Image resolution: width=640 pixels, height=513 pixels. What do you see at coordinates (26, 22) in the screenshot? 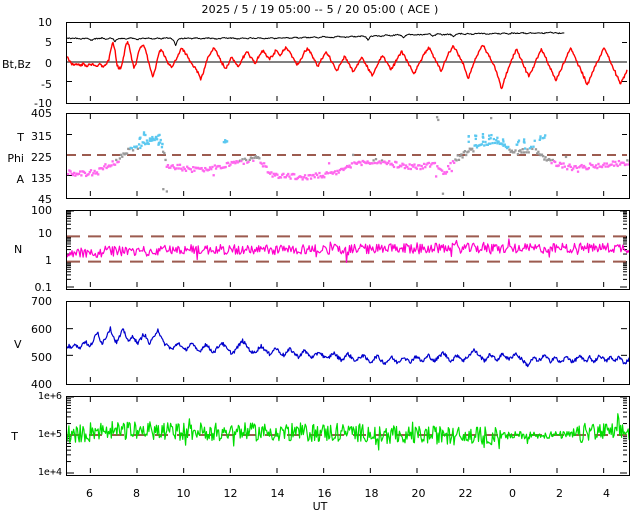
I see `panel1-ytick-10: 10` at bounding box center [26, 22].